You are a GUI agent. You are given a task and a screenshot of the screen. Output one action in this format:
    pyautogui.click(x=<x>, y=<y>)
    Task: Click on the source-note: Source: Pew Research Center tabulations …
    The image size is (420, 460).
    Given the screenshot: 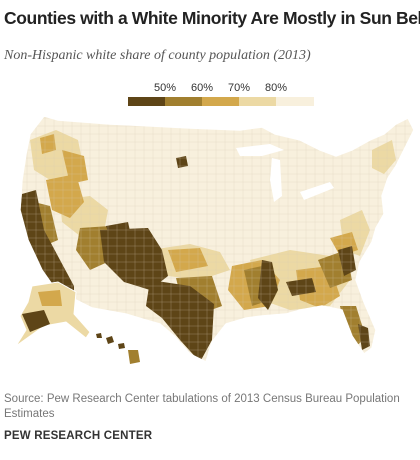 What is the action you would take?
    pyautogui.click(x=202, y=406)
    